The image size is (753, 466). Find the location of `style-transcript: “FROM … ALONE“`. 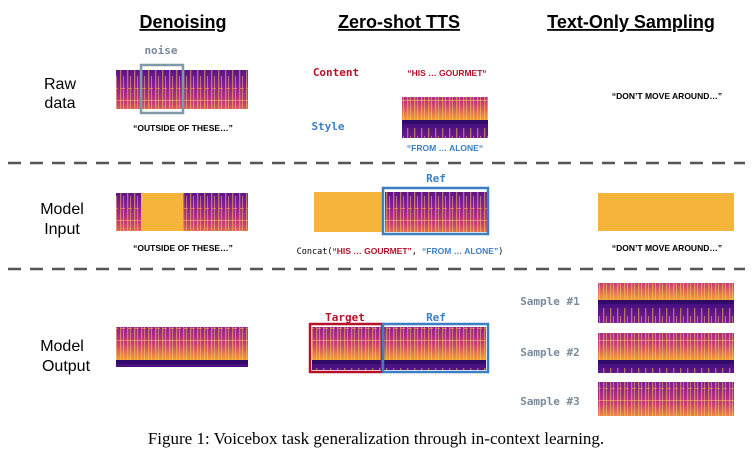

style-transcript: “FROM … ALONE“ is located at coordinates (445, 148).